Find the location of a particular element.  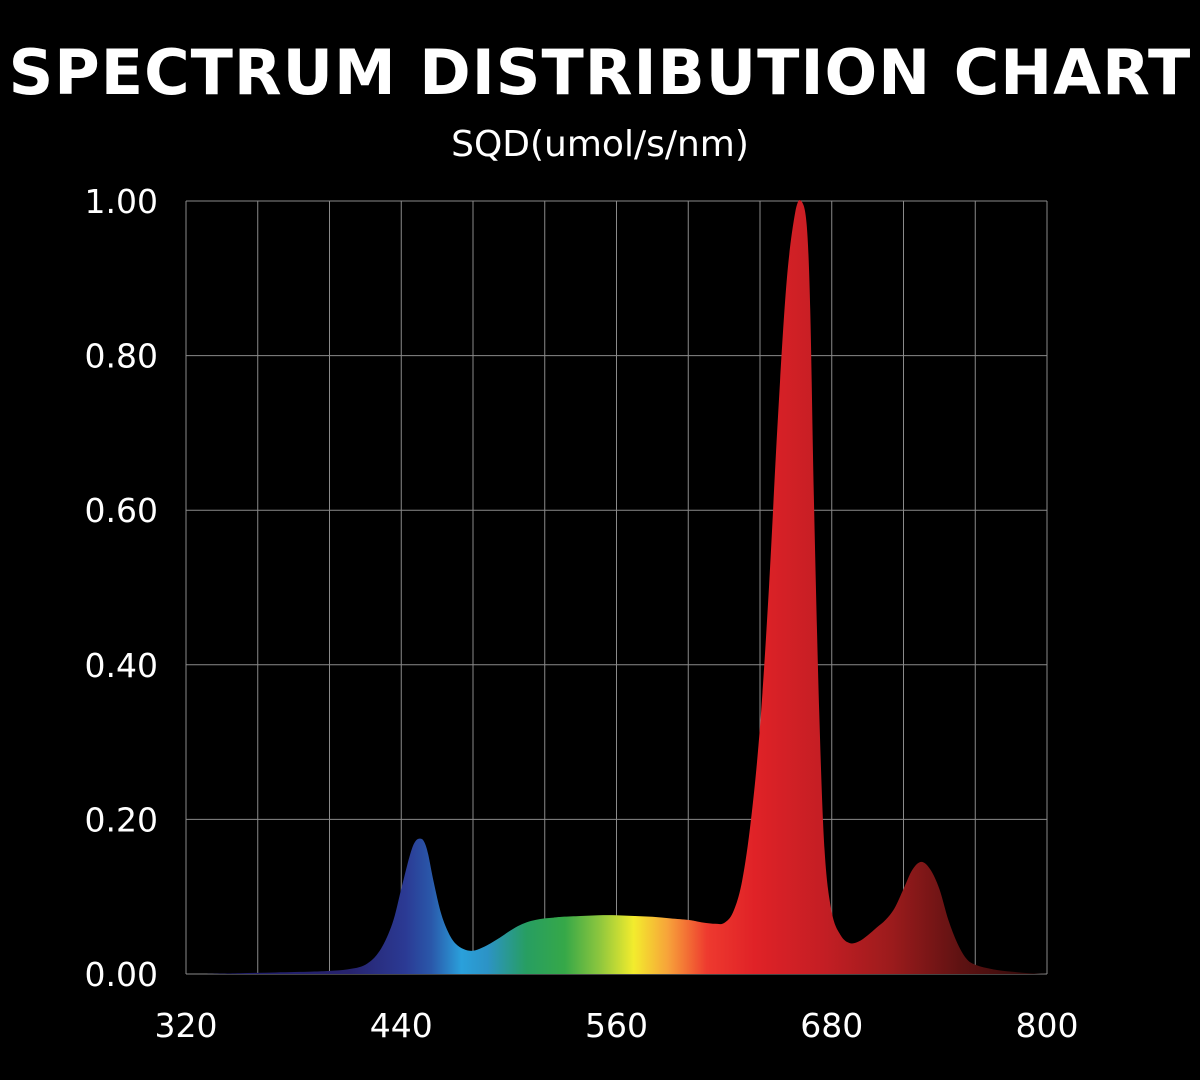

y-tick-label: 0.60 is located at coordinates (121, 510).